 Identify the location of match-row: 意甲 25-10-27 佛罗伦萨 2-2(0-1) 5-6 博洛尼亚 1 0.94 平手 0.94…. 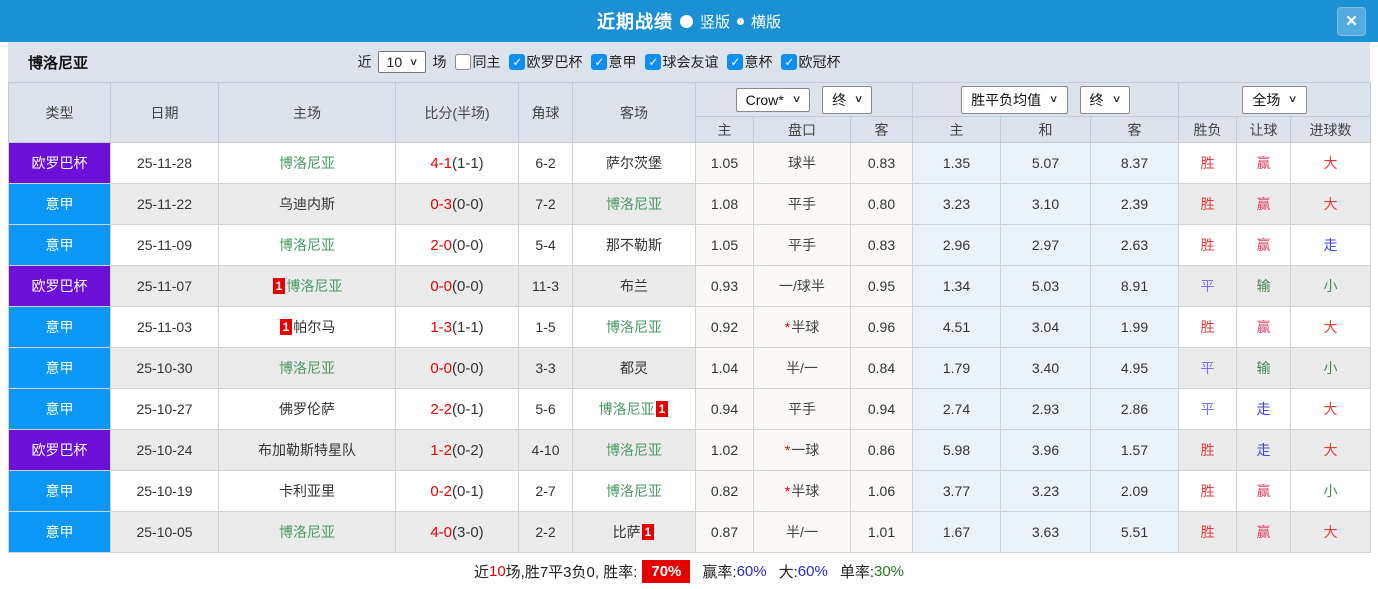
(690, 409).